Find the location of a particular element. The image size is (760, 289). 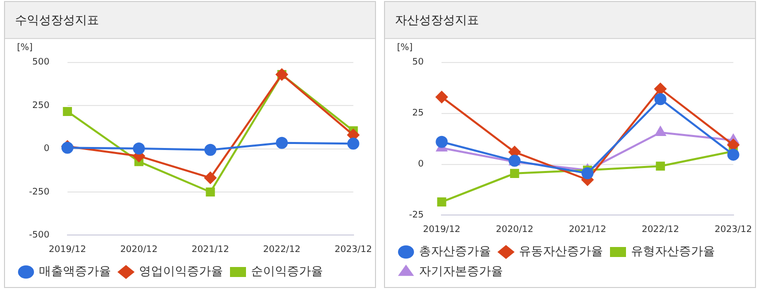

chart-title: 자산성장성지표 is located at coordinates (570, 20).